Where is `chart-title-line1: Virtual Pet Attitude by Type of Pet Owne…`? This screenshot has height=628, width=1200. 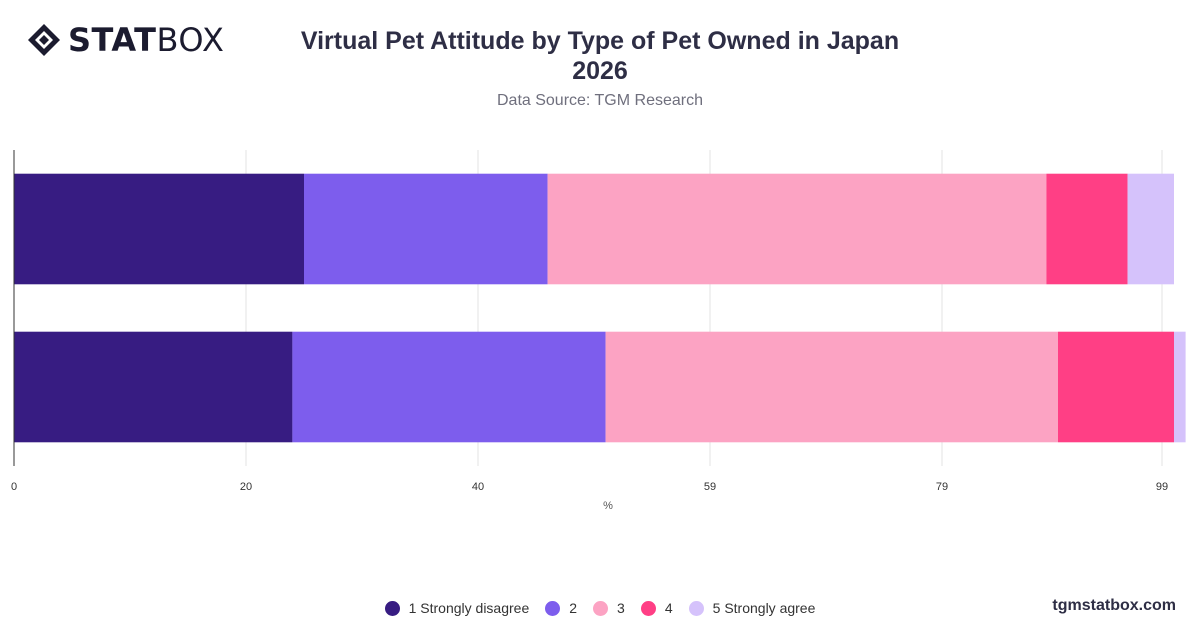 chart-title-line1: Virtual Pet Attitude by Type of Pet Owne… is located at coordinates (600, 41).